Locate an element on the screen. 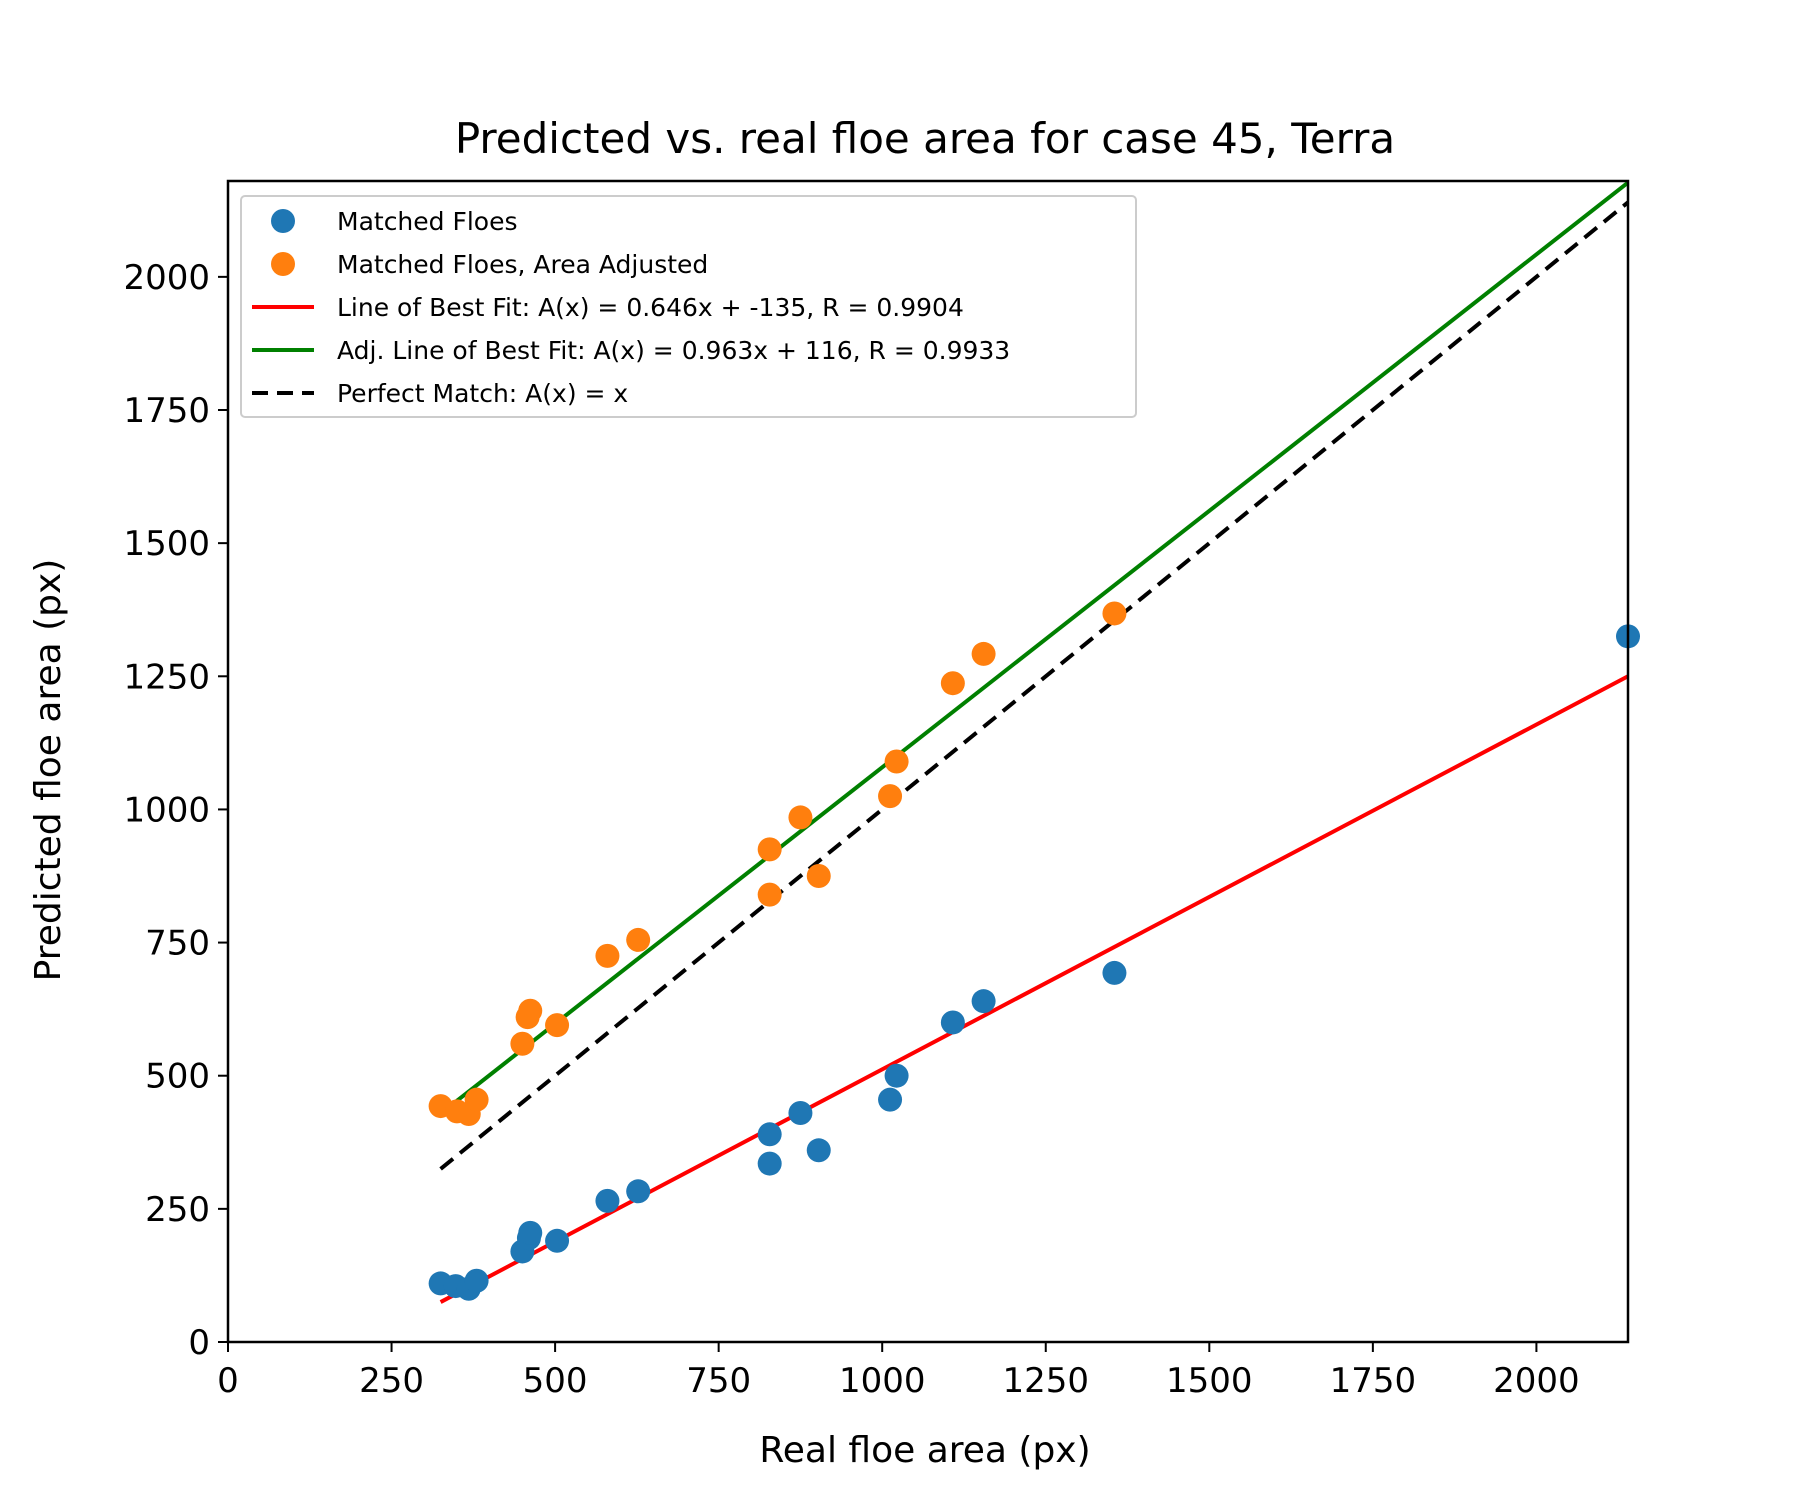 This screenshot has width=1800, height=1500. y-tick-label: 1500 is located at coordinates (166, 544).